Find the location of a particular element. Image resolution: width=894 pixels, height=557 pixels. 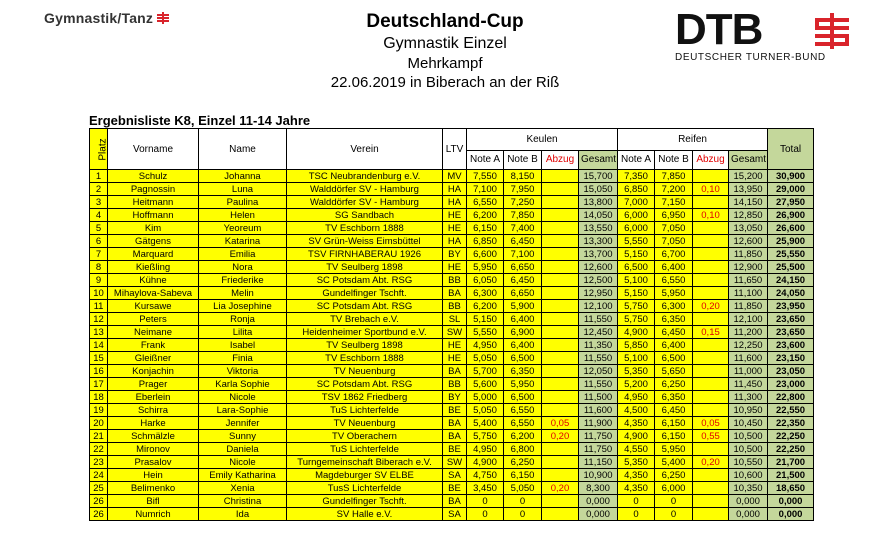

cell-ltv: BE is located at coordinates (454, 410).